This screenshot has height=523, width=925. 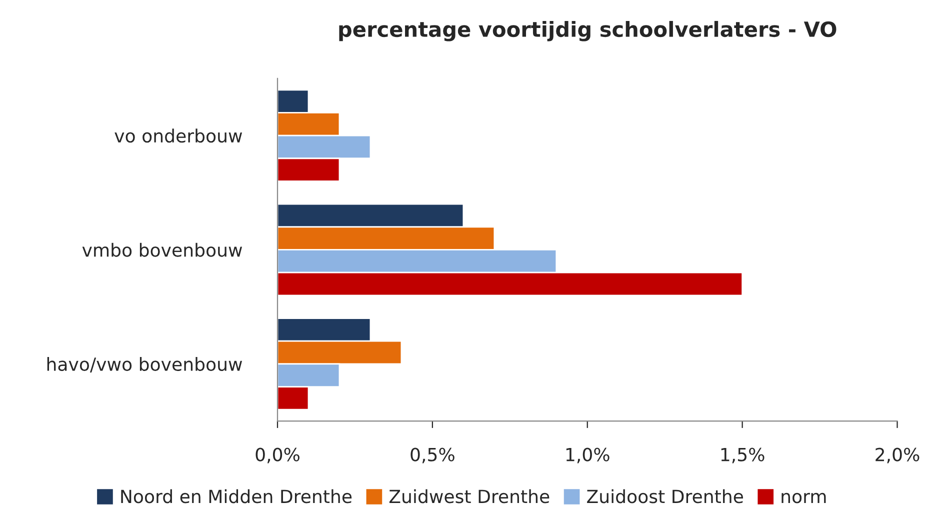 I want to click on y-tick-label: vmbo bovenbouw, so click(x=162, y=249).